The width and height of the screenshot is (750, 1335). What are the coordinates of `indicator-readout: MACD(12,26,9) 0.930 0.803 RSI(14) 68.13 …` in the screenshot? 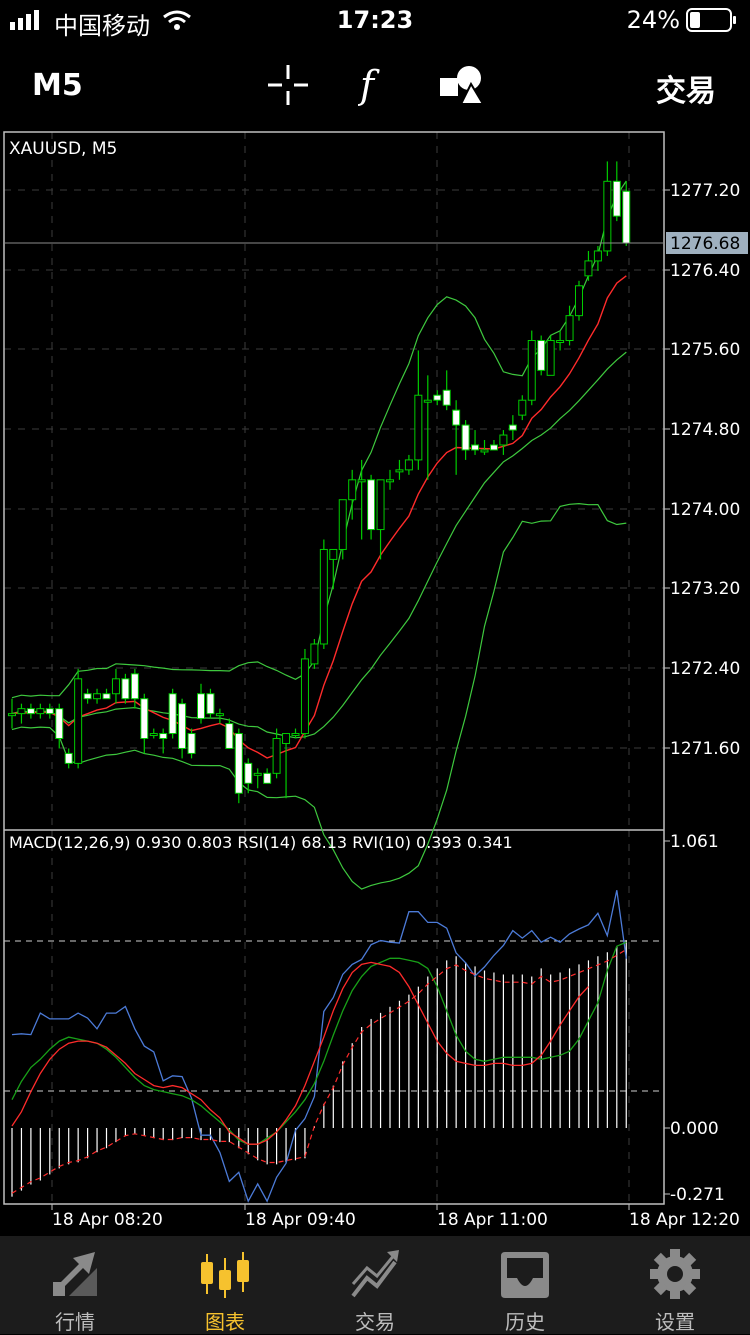 It's located at (261, 842).